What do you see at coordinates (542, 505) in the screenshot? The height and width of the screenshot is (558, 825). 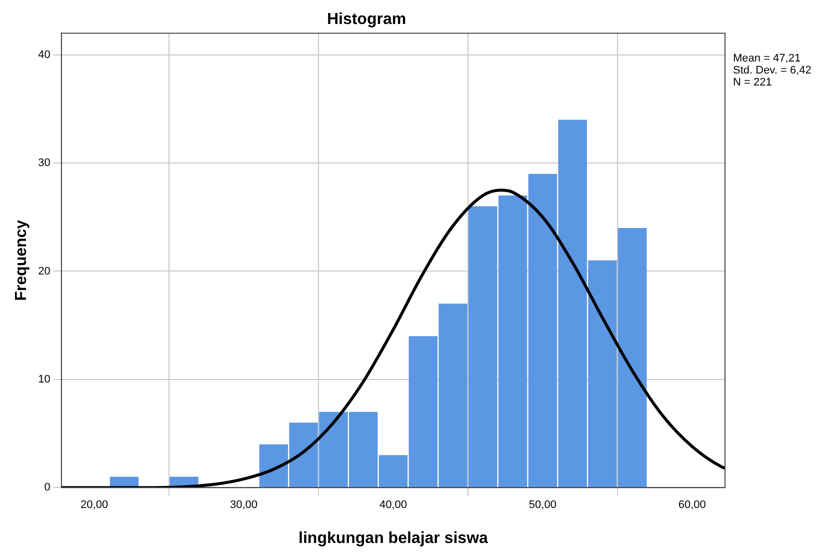 I see `x-tick-label: 50,00` at bounding box center [542, 505].